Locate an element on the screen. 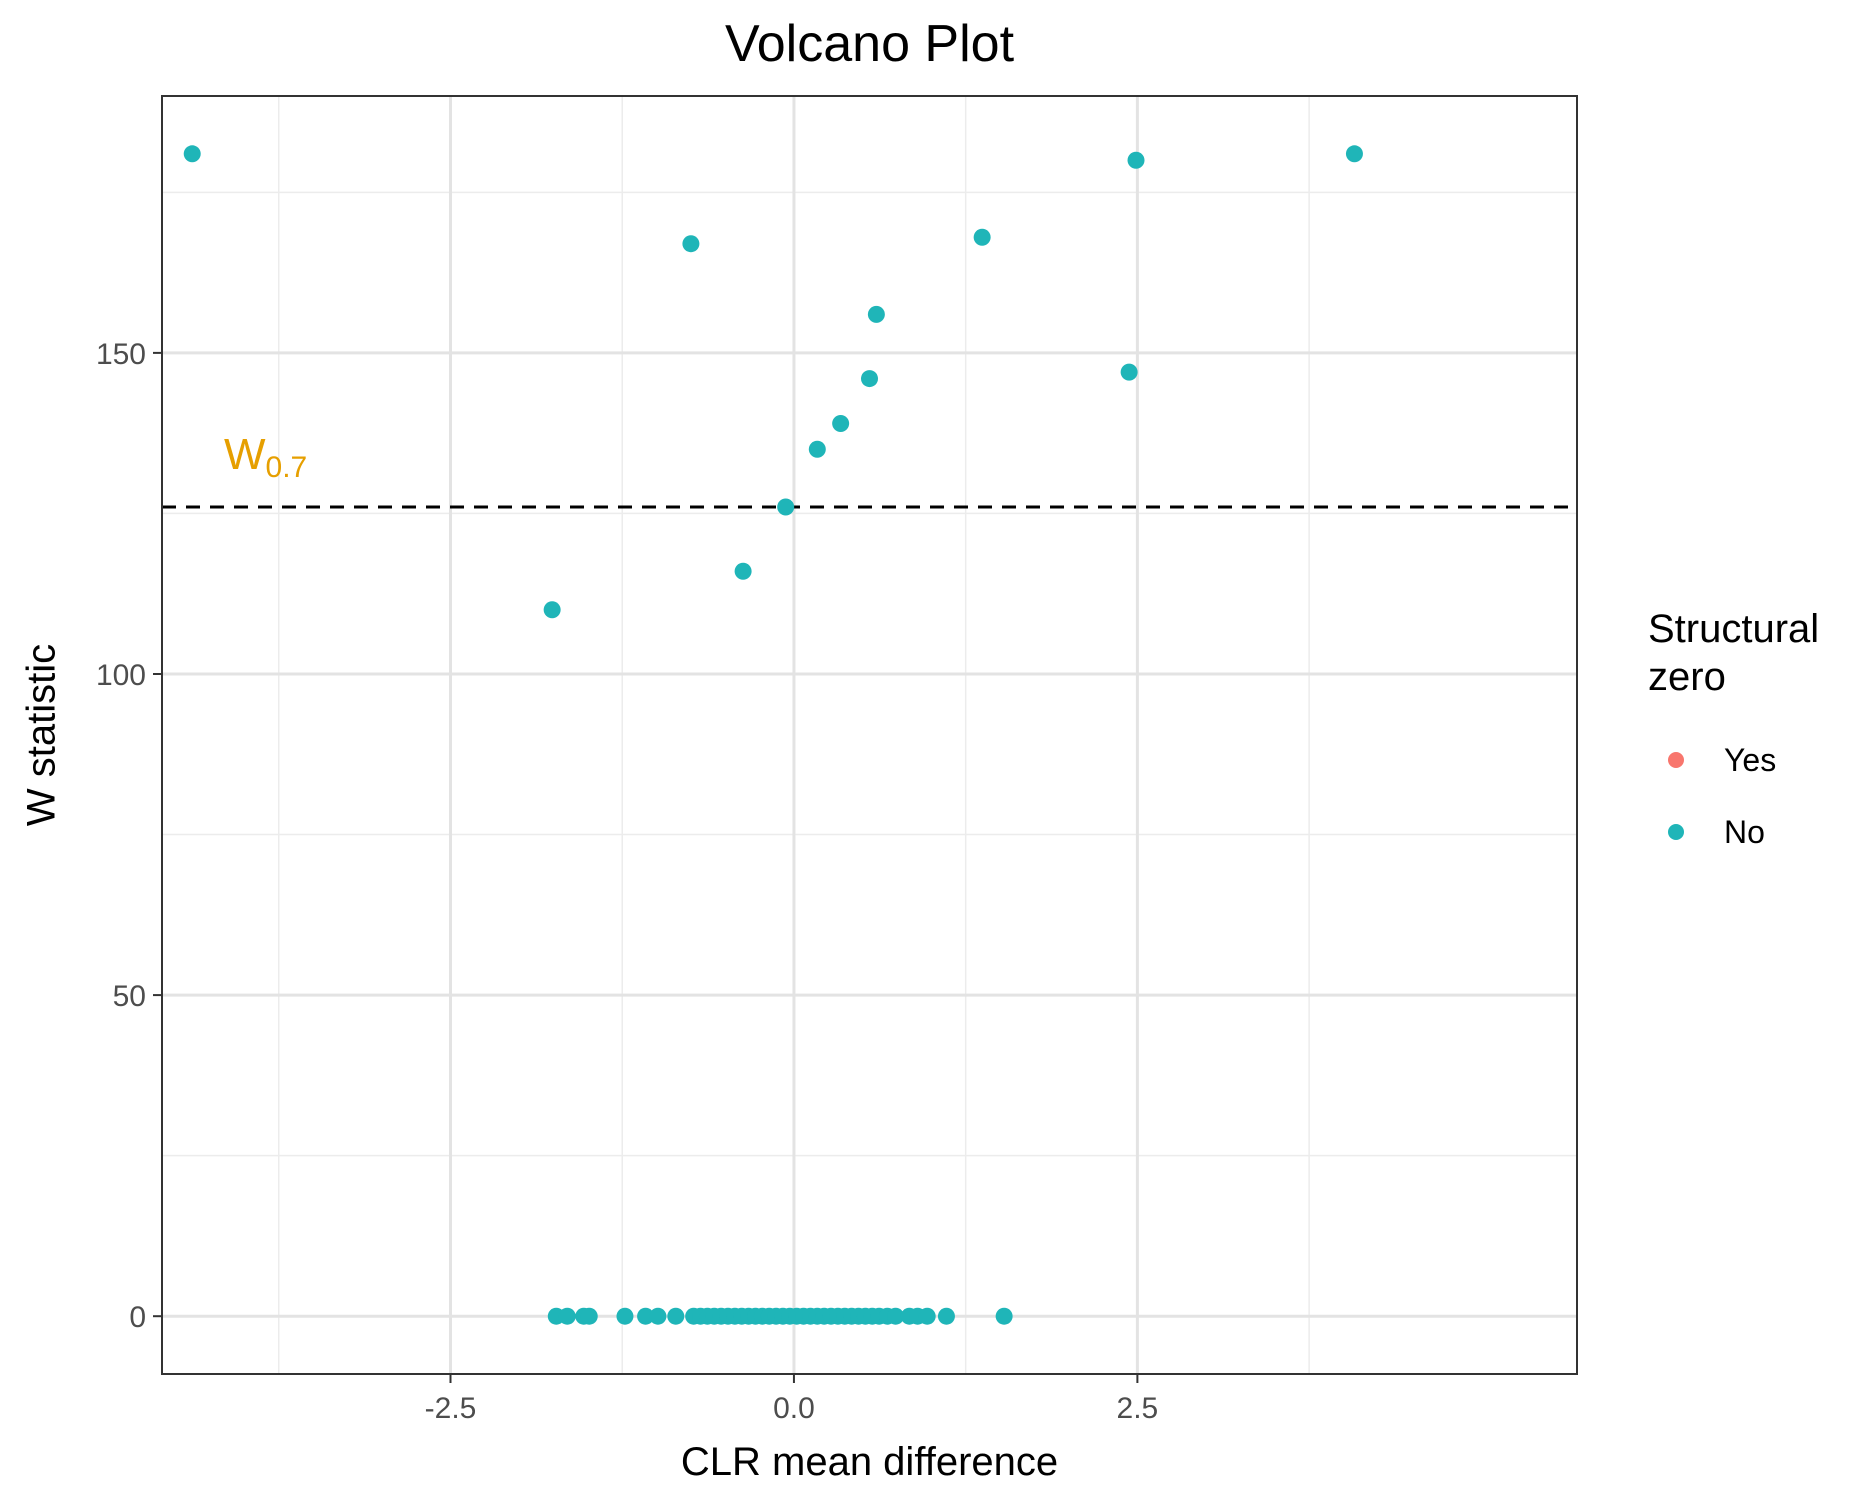  y-tick-label: 0 is located at coordinates (137, 1317).